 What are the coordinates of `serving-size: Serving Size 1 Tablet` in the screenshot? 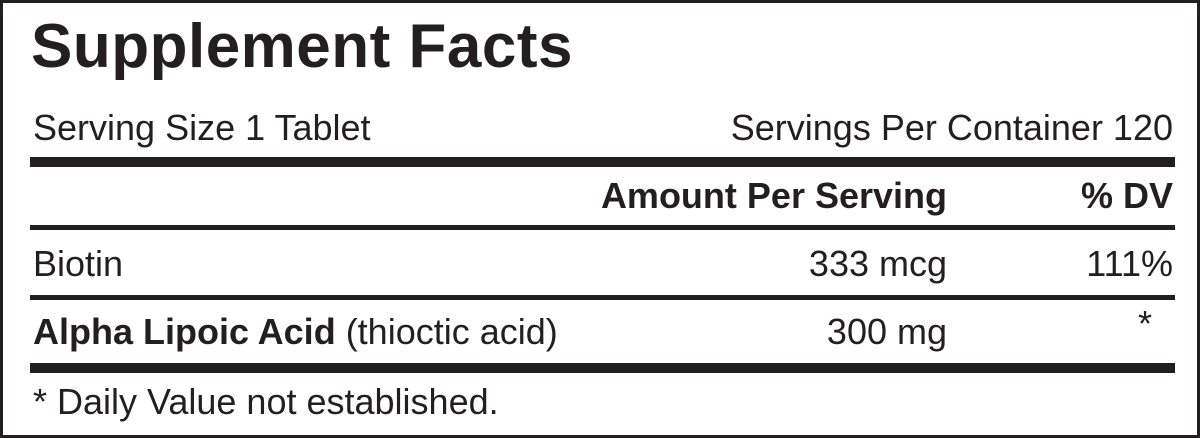 It's located at (202, 127).